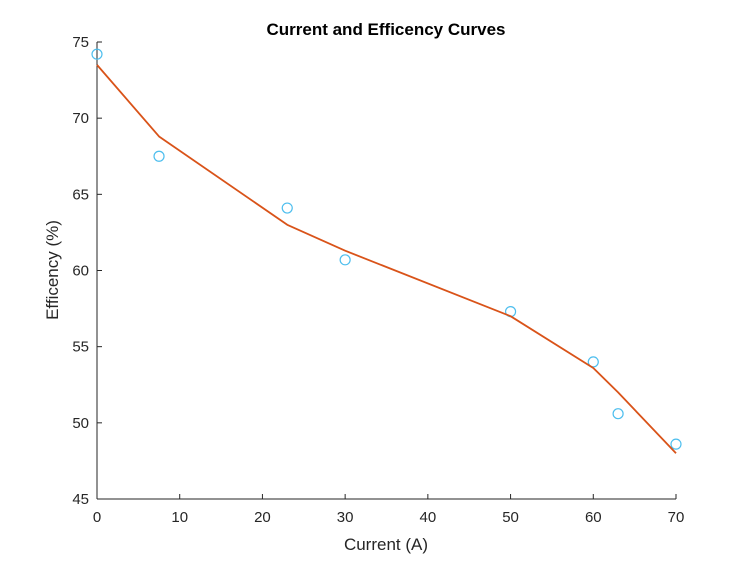  Describe the element at coordinates (52, 270) in the screenshot. I see `y-axis-label: Efficency (%)` at that location.